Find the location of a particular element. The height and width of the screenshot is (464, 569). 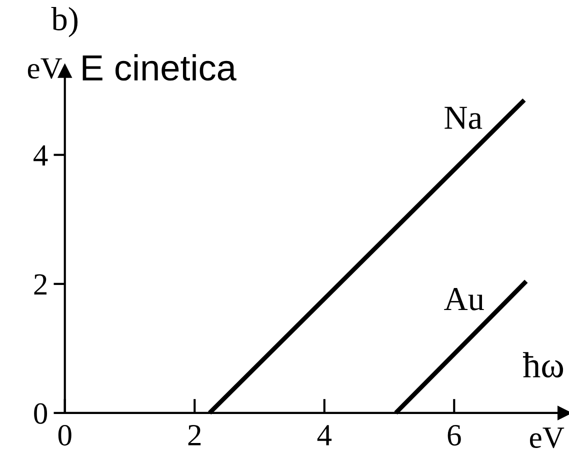

x-tick-label: 4 is located at coordinates (324, 435).